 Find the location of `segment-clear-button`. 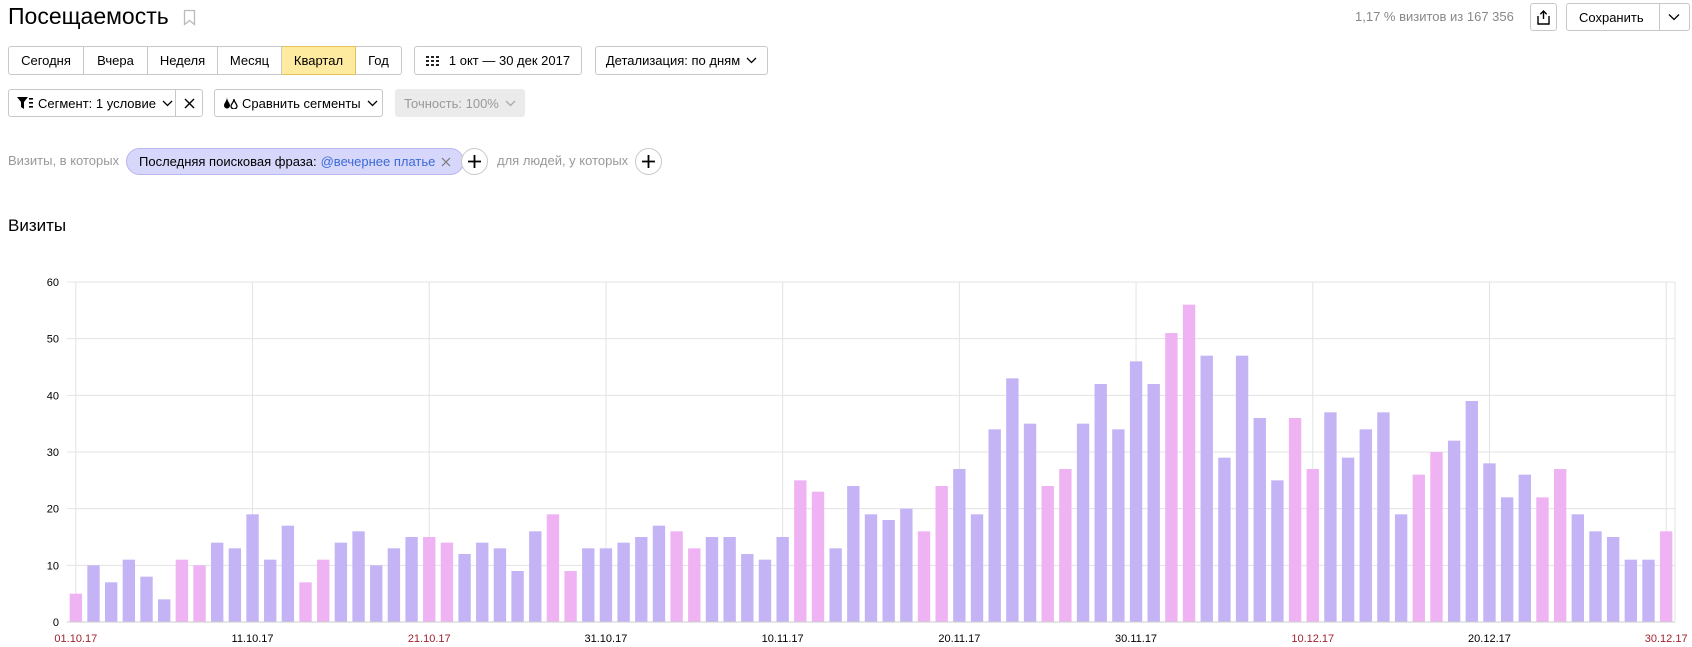

segment-clear-button is located at coordinates (189, 103).